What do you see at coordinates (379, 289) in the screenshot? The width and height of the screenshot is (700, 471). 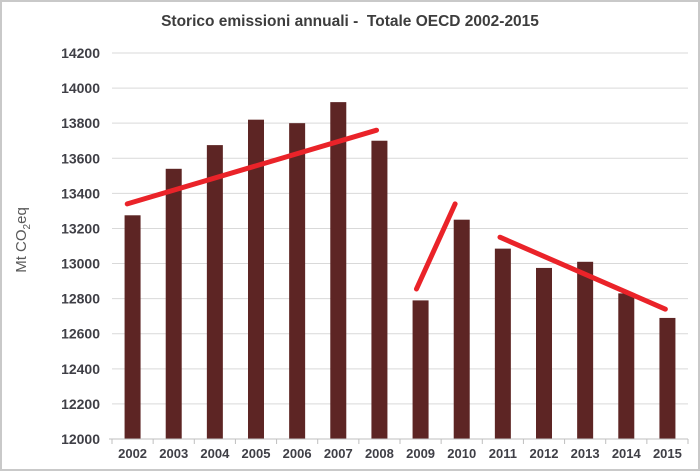 I see `bar-2008` at bounding box center [379, 289].